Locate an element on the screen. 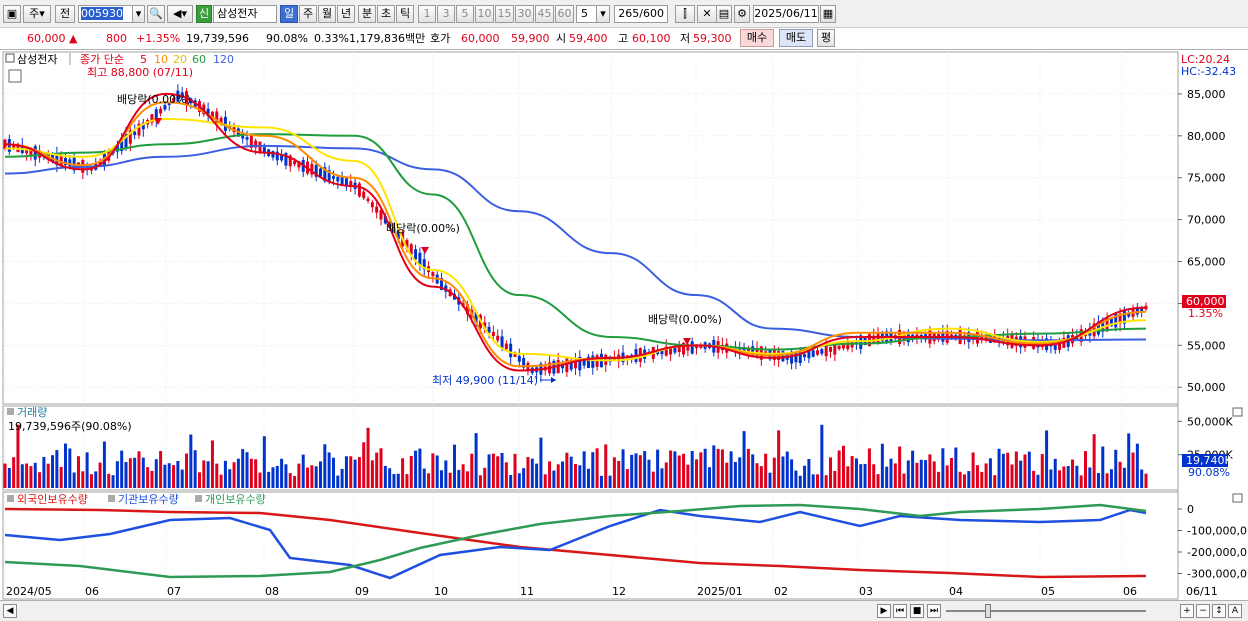 Image resolution: width=1248 pixels, height=621 pixels. zoom-slider-handle is located at coordinates (988, 611).